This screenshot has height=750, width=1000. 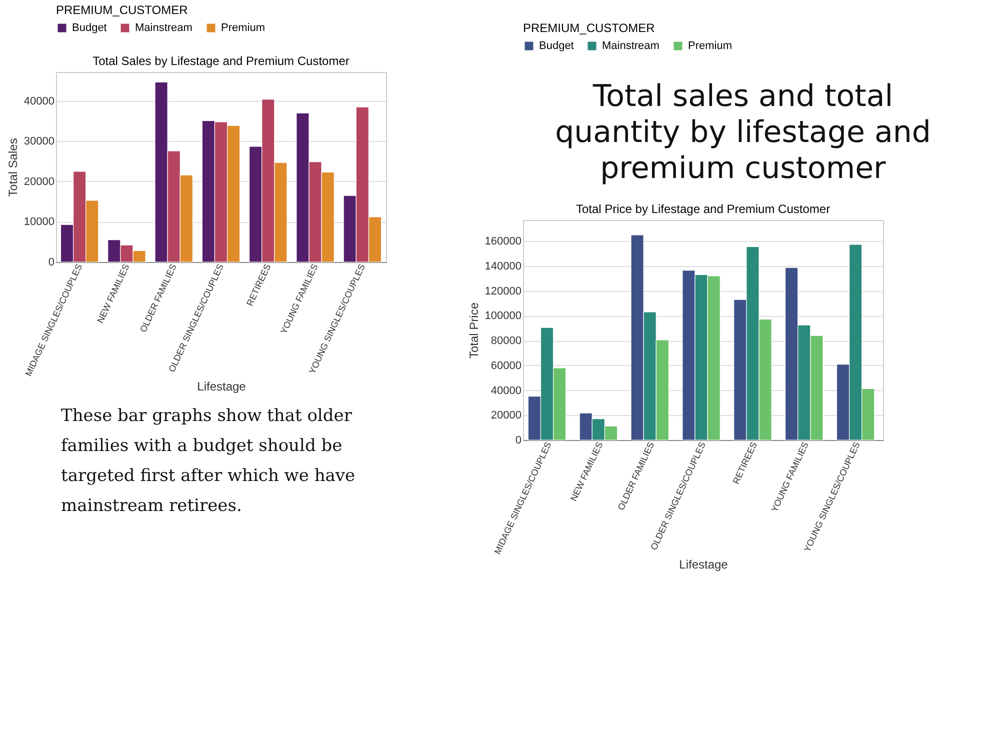 What do you see at coordinates (506, 366) in the screenshot?
I see `y-tick-label: 60000` at bounding box center [506, 366].